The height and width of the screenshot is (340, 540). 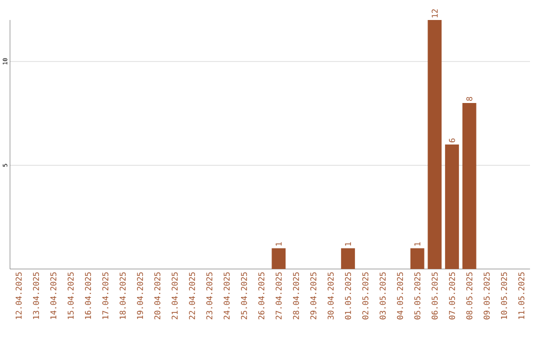 I want to click on data-label: 8, so click(x=469, y=98).